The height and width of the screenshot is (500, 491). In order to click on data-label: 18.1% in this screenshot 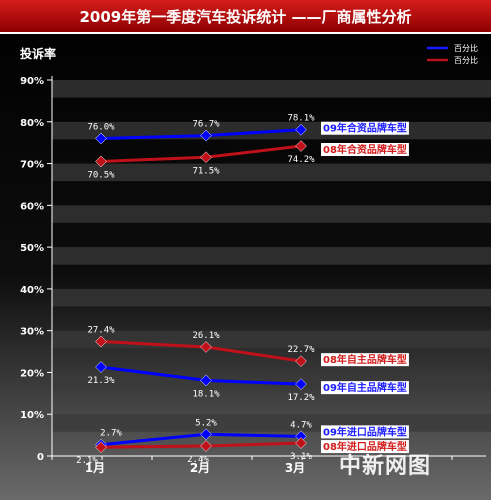, I will do `click(206, 394)`.